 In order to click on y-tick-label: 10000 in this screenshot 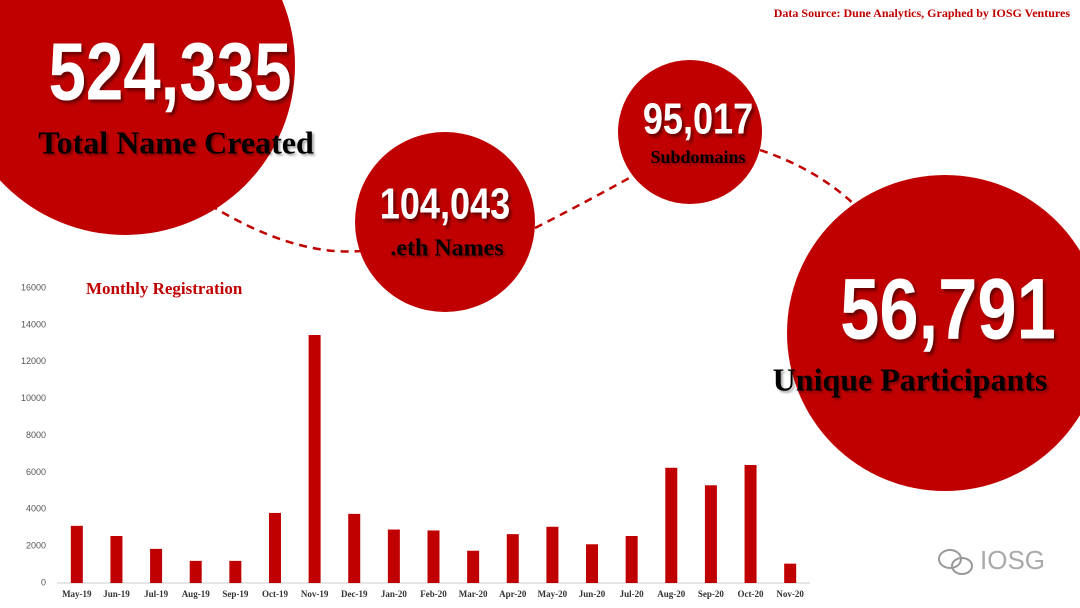, I will do `click(33, 398)`.